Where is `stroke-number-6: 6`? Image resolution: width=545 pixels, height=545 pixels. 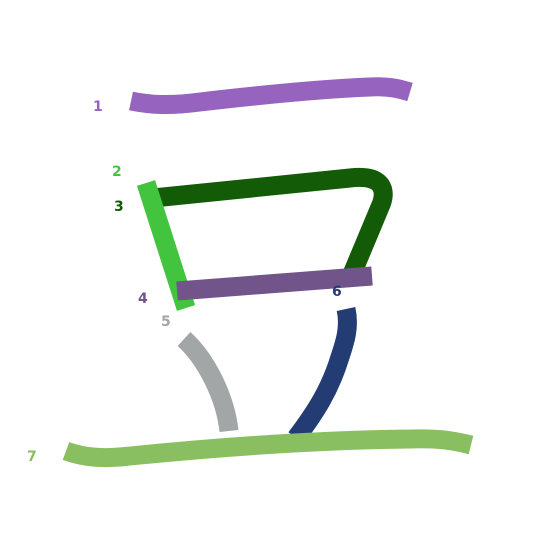
stroke-number-6: 6 is located at coordinates (337, 292).